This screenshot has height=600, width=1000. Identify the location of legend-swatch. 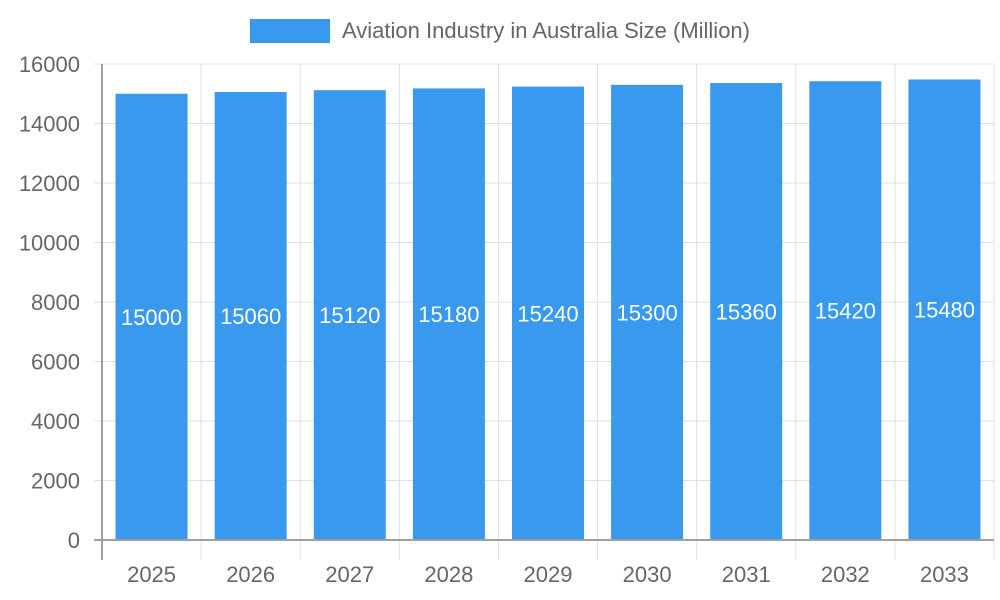
(290, 31).